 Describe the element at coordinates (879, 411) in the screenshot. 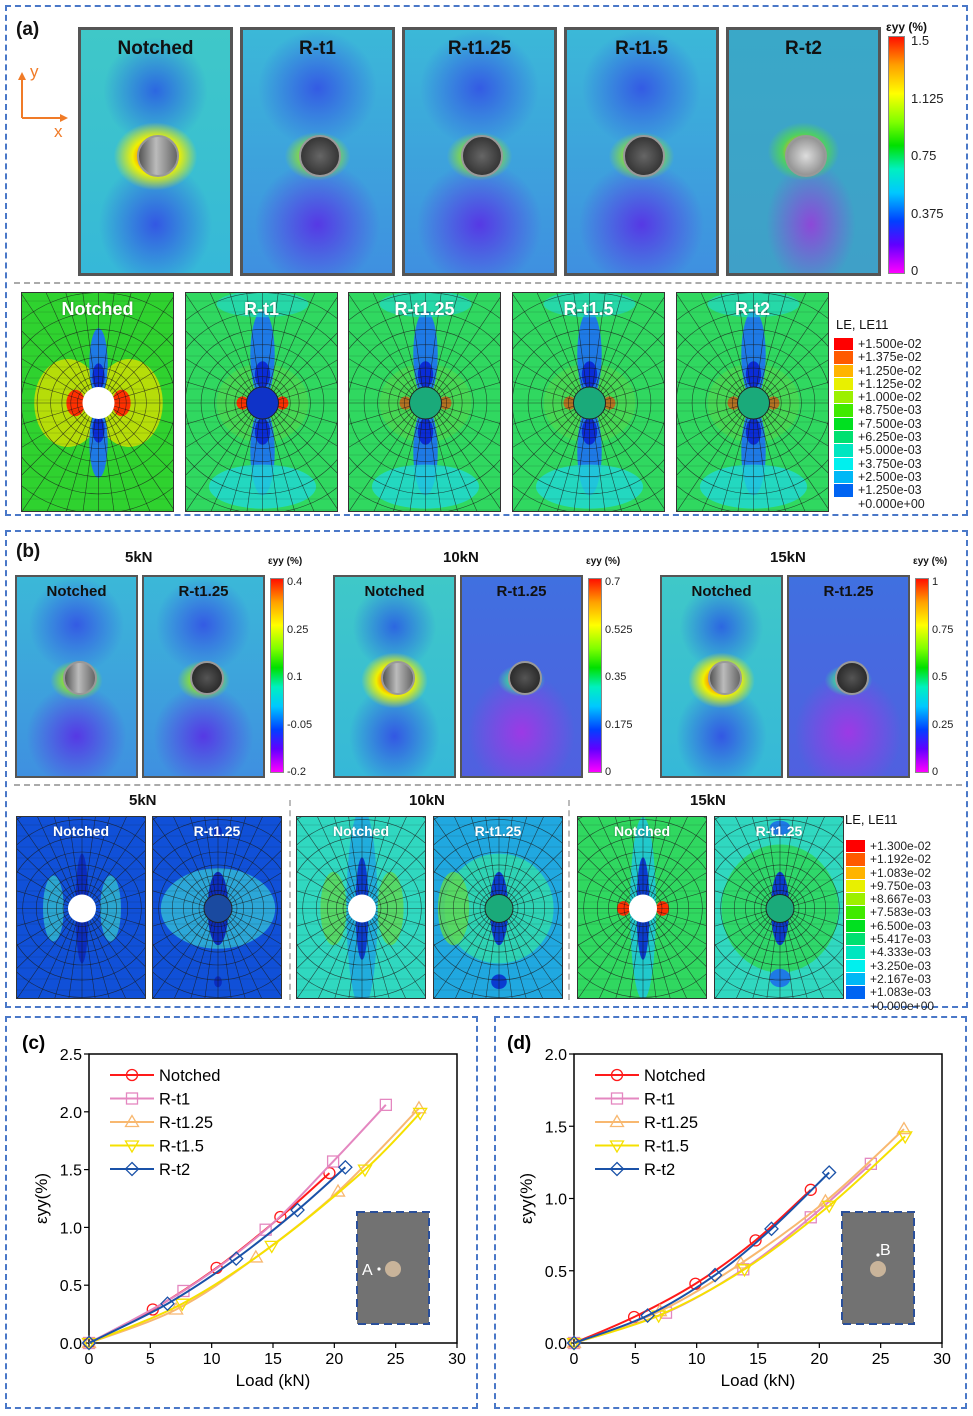

I see `legend-entry: +8.750e-03` at that location.